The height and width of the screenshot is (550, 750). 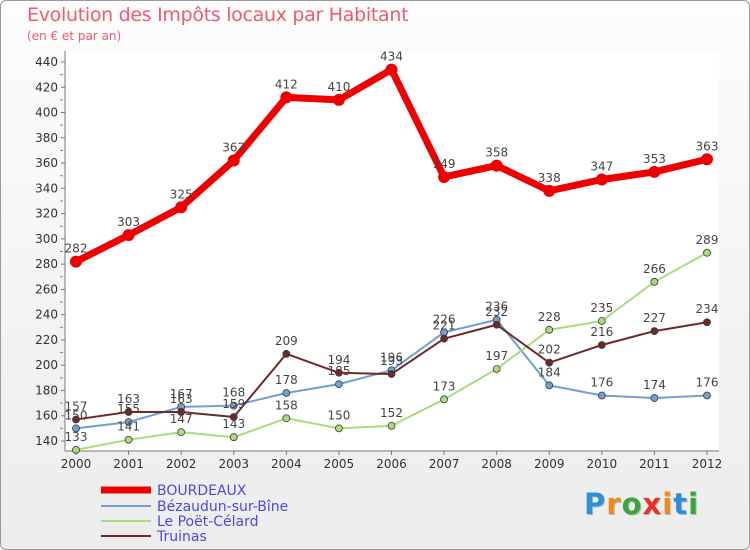 What do you see at coordinates (549, 317) in the screenshot?
I see `data-label: 228` at bounding box center [549, 317].